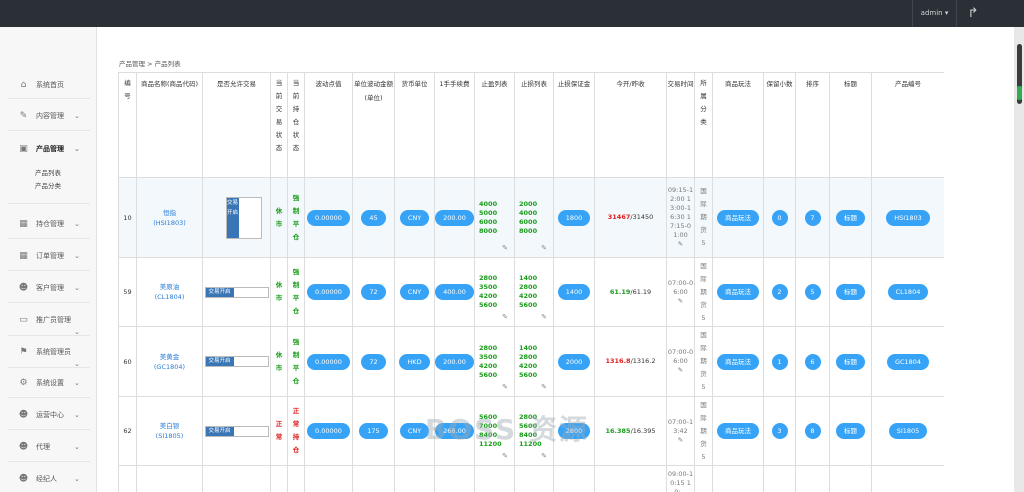 The width and height of the screenshot is (1024, 492). What do you see at coordinates (779, 431) in the screenshot?
I see `decimals: 3` at bounding box center [779, 431].